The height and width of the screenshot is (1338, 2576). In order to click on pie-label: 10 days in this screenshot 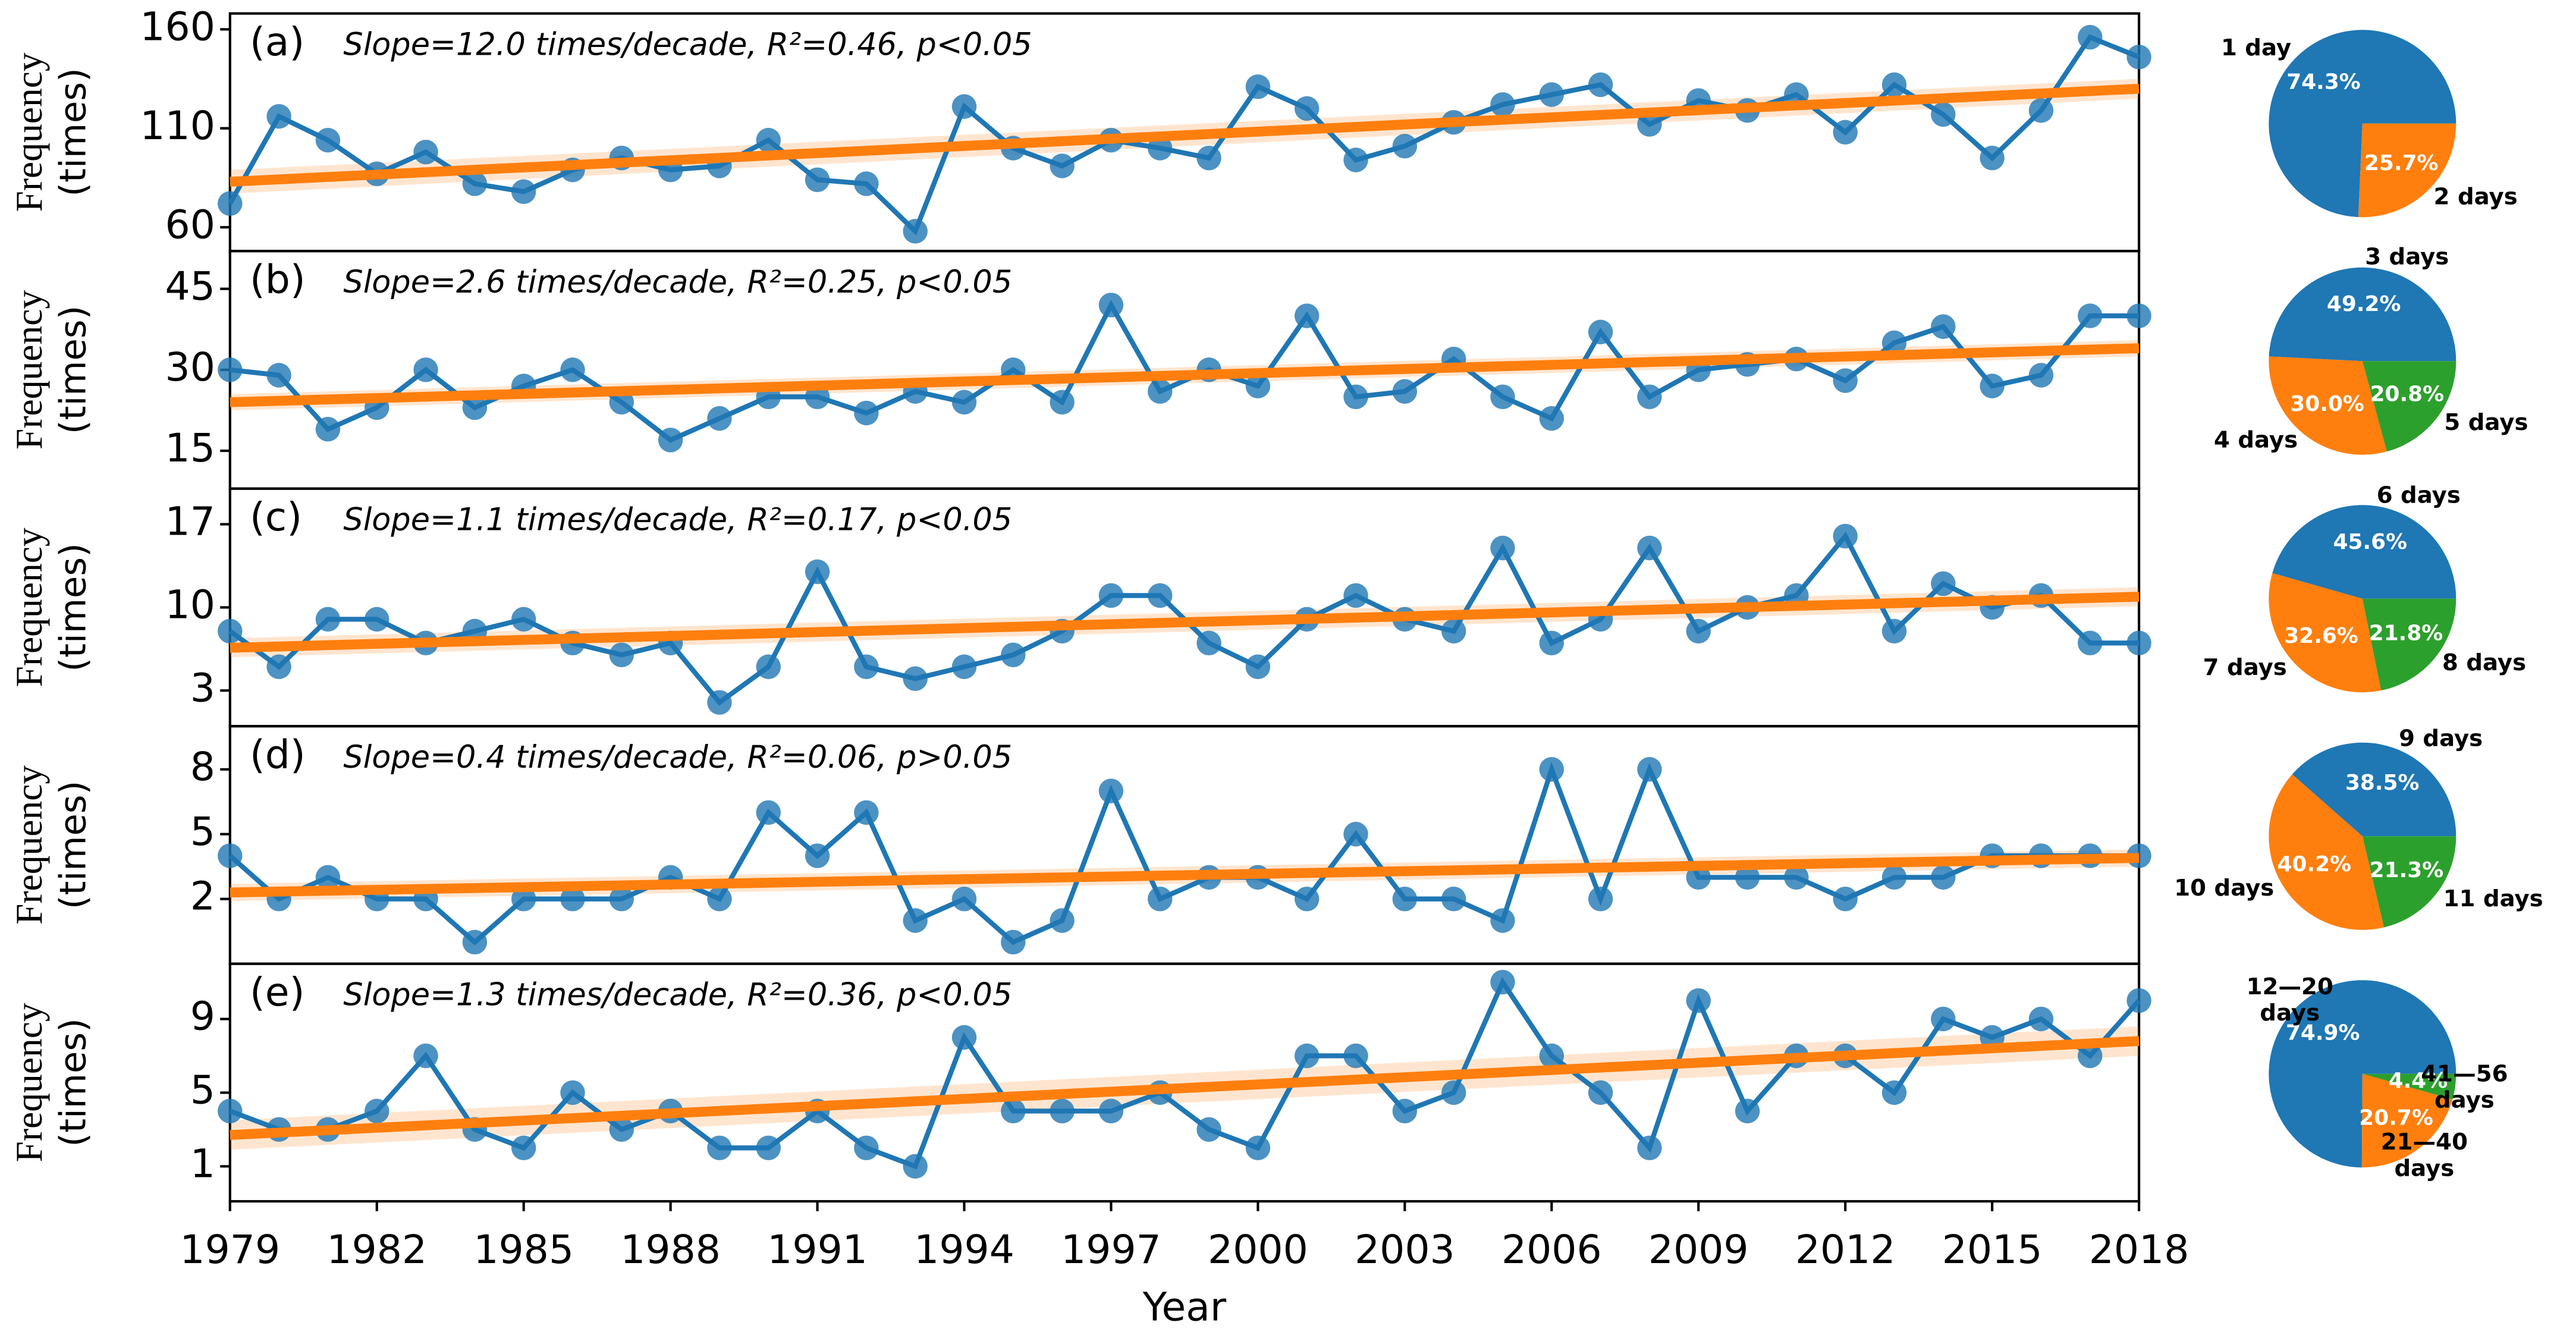, I will do `click(2224, 889)`.